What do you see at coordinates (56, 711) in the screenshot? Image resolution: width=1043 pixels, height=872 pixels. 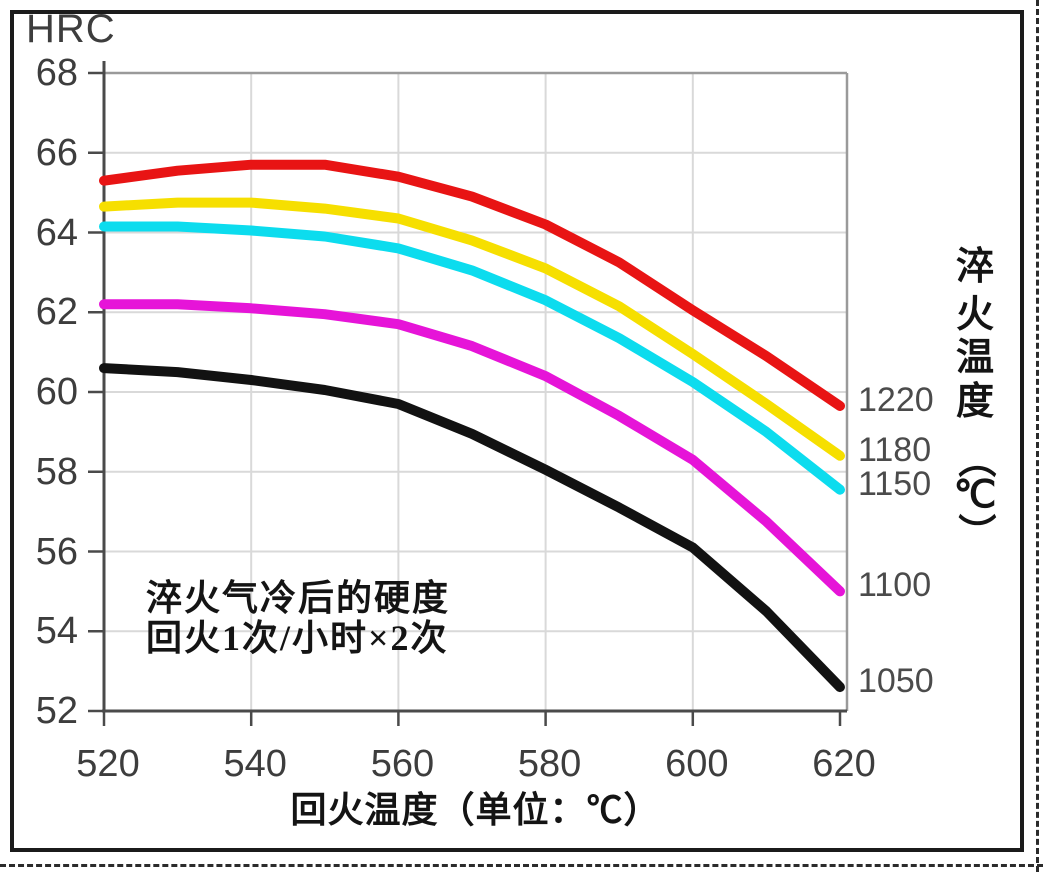 I see `y-tick-label-52: 52` at bounding box center [56, 711].